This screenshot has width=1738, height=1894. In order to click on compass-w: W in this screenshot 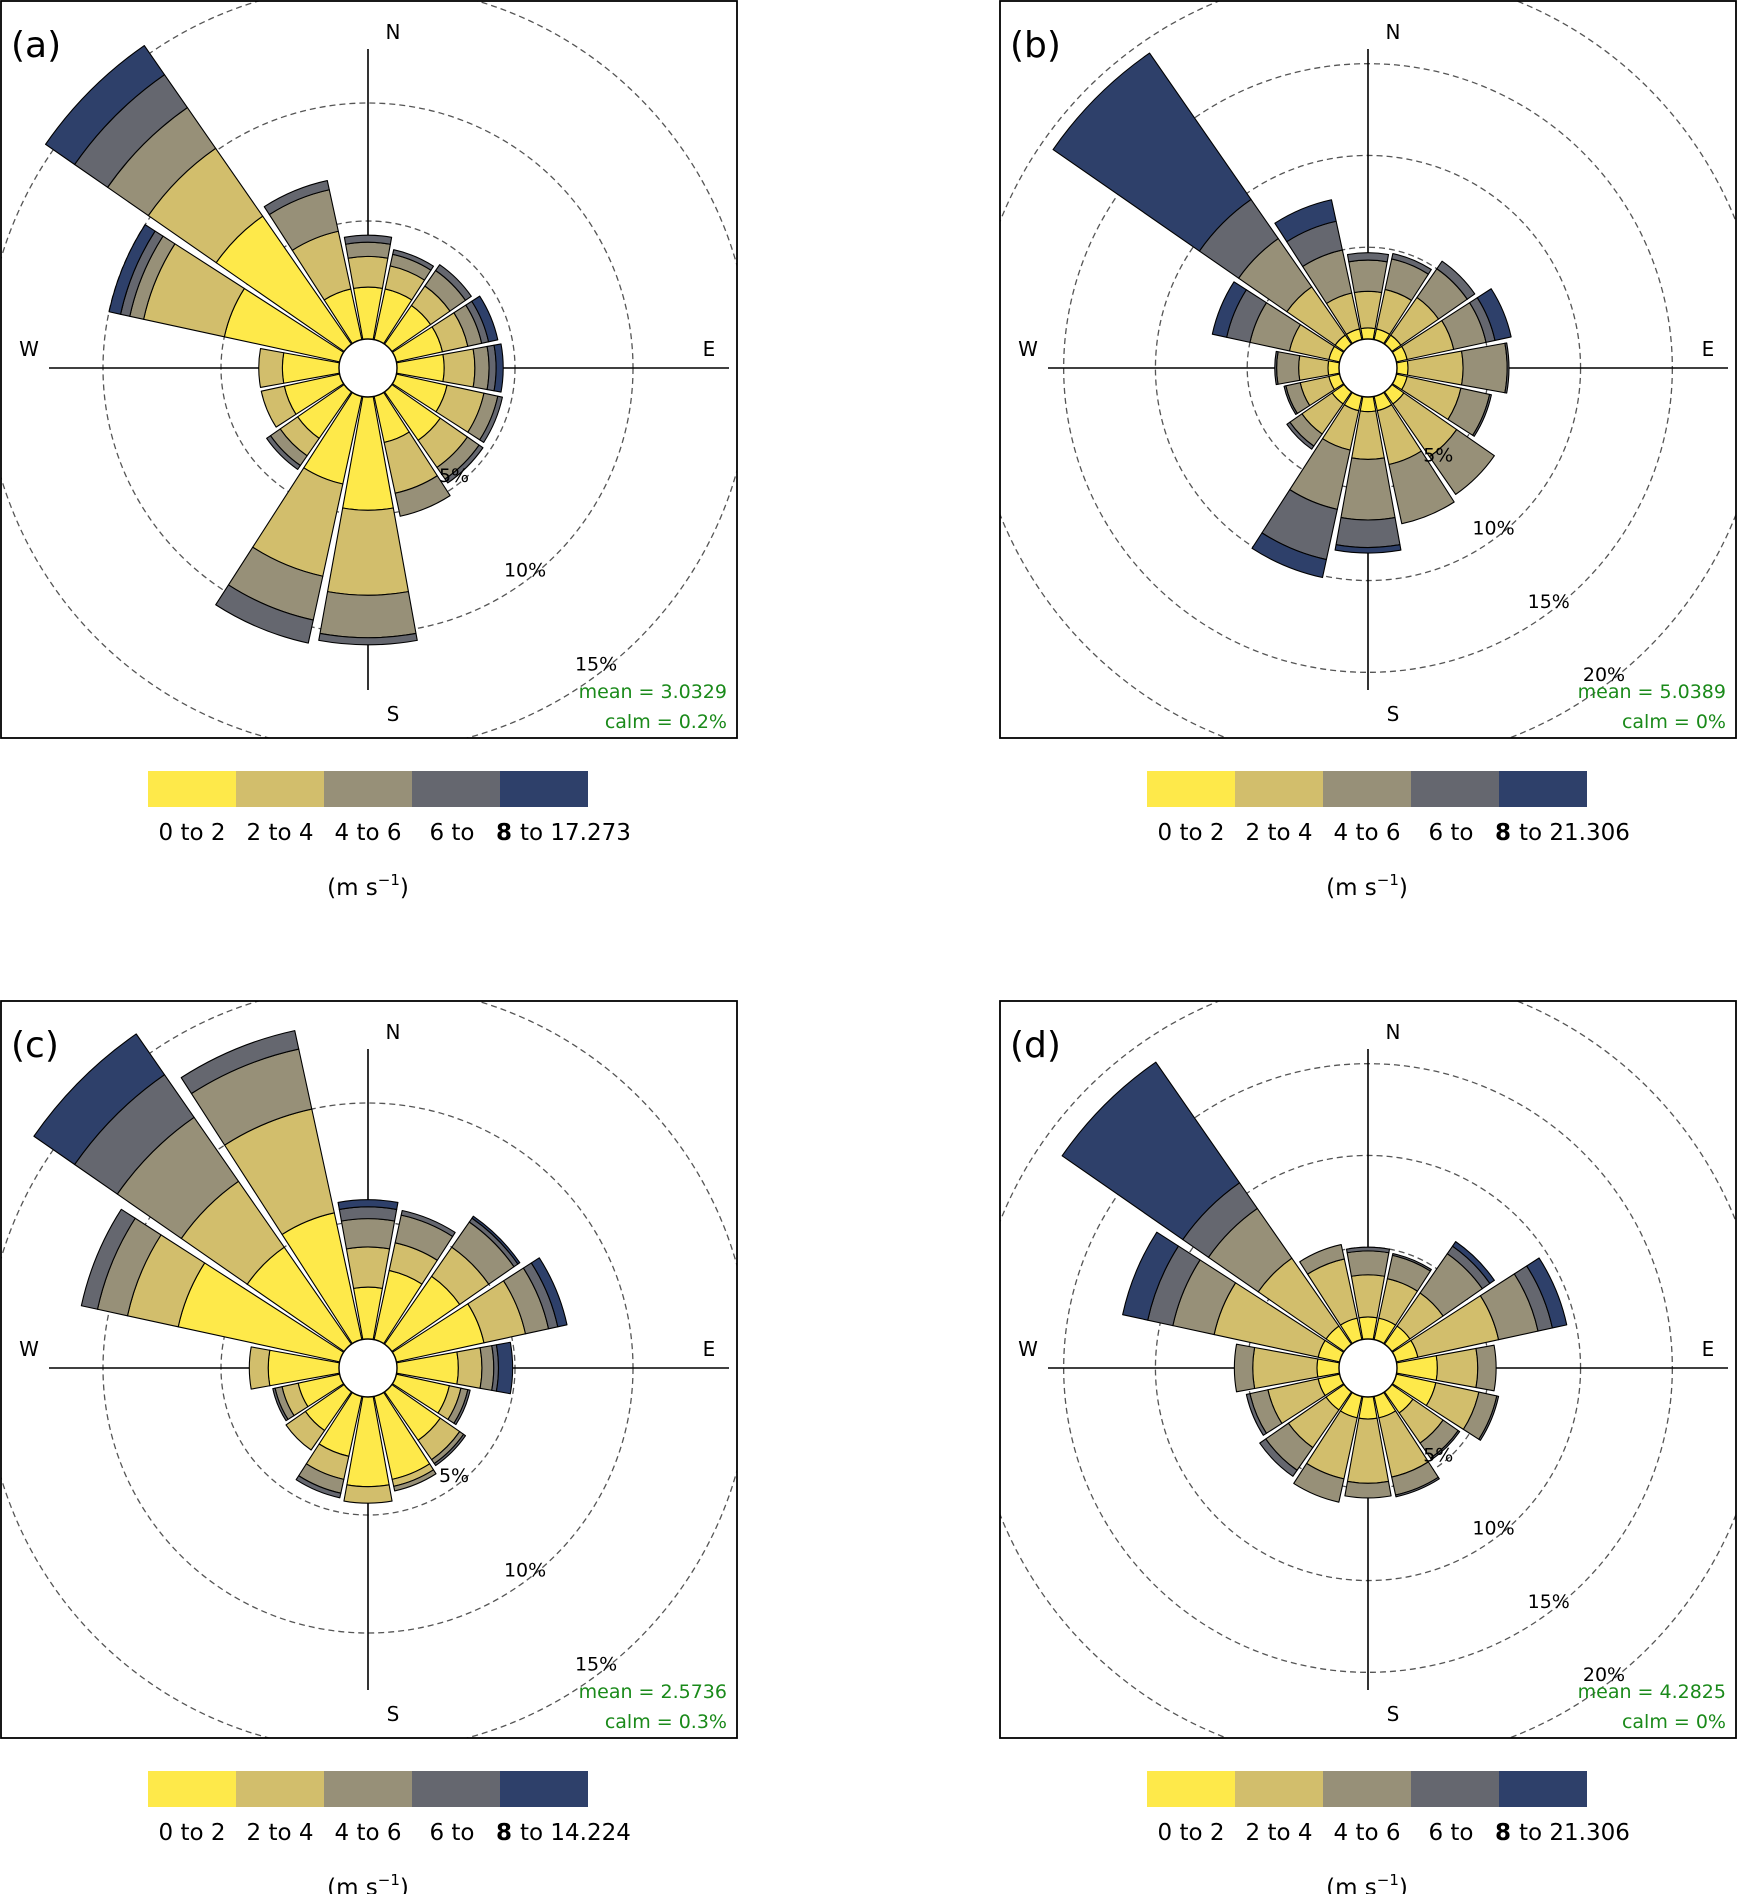, I will do `click(1028, 349)`.